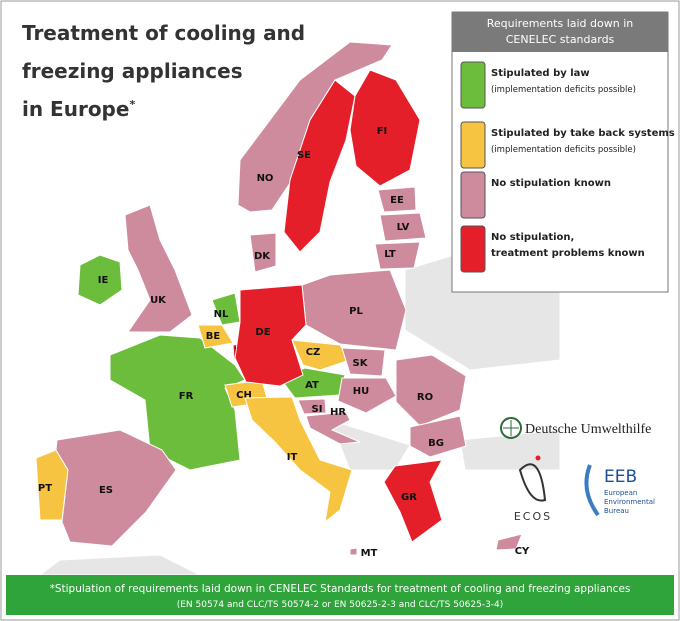 This screenshot has width=680, height=621. Describe the element at coordinates (522, 551) in the screenshot. I see `country-label: CY` at that location.